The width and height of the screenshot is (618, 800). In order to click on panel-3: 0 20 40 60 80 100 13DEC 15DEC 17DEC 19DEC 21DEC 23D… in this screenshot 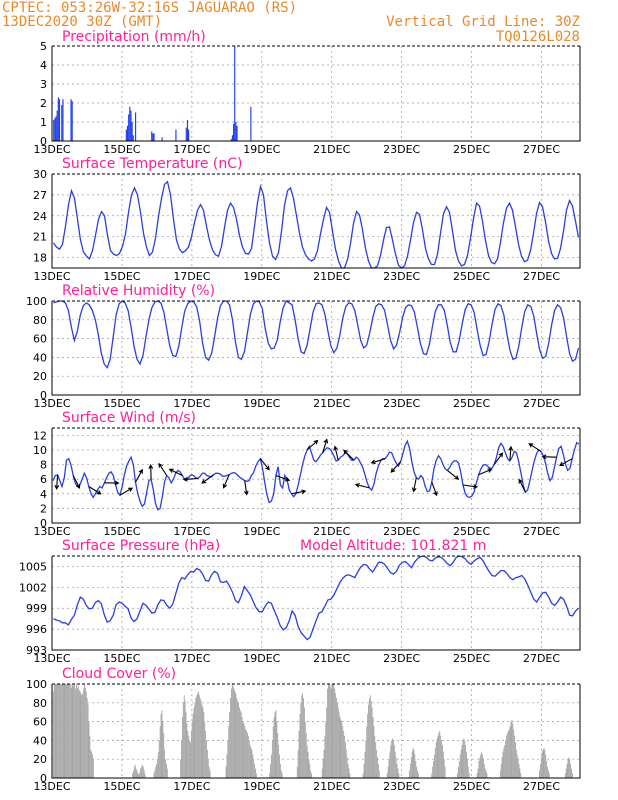, I will do `click(303, 346)`.